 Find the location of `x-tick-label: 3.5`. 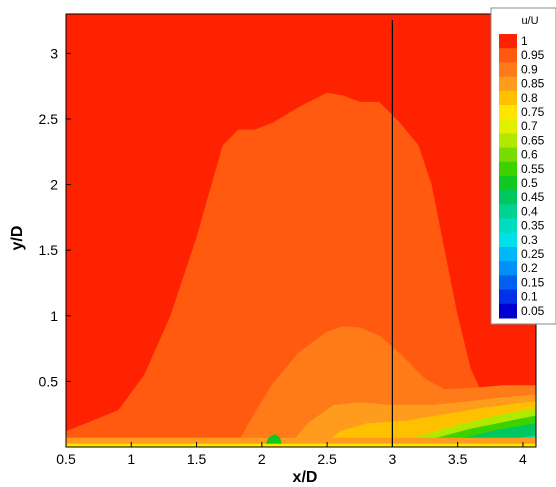

x-tick-label: 3.5 is located at coordinates (458, 459).